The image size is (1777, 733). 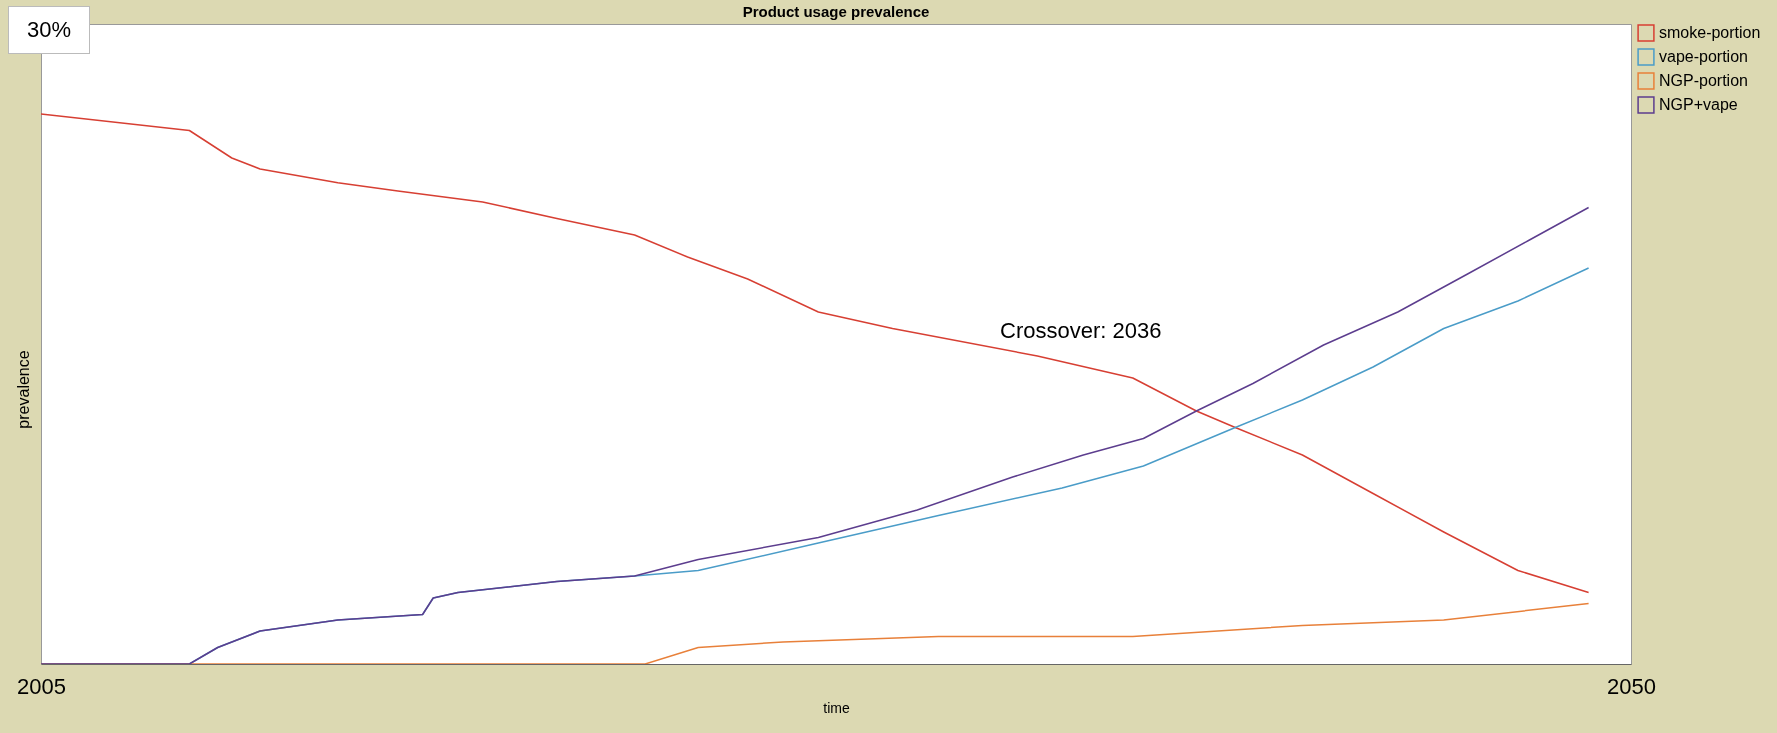 I want to click on legend-label: vape-portion, so click(x=1703, y=56).